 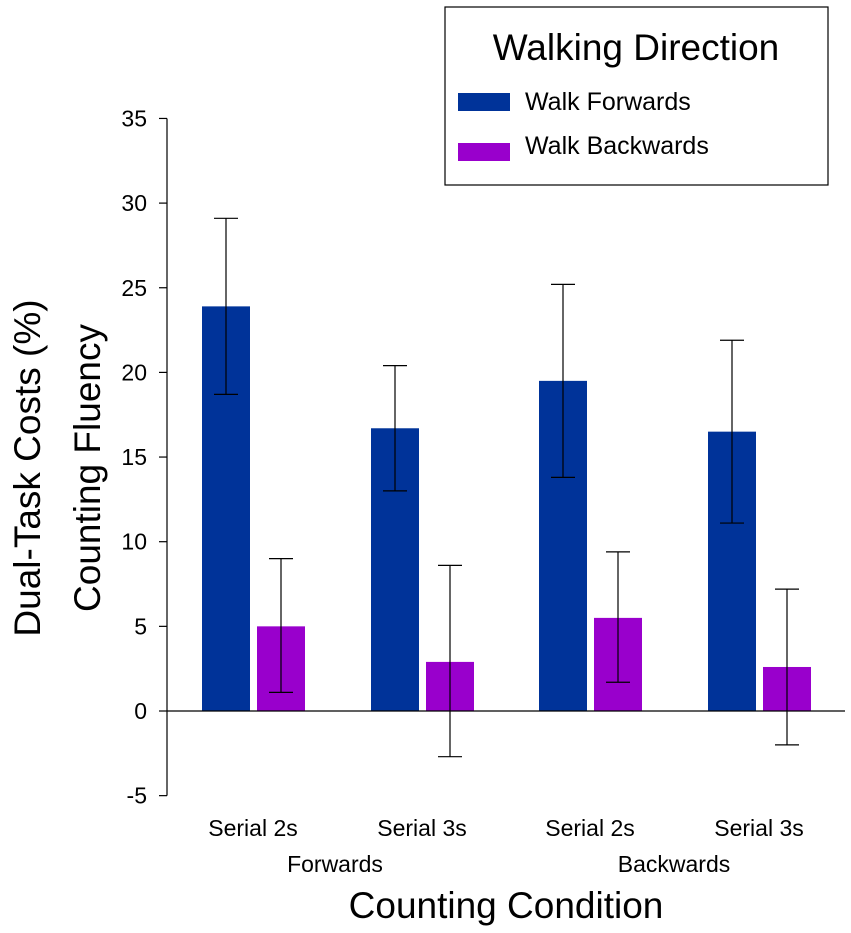 I want to click on y-tick-label: 25, so click(x=134, y=288).